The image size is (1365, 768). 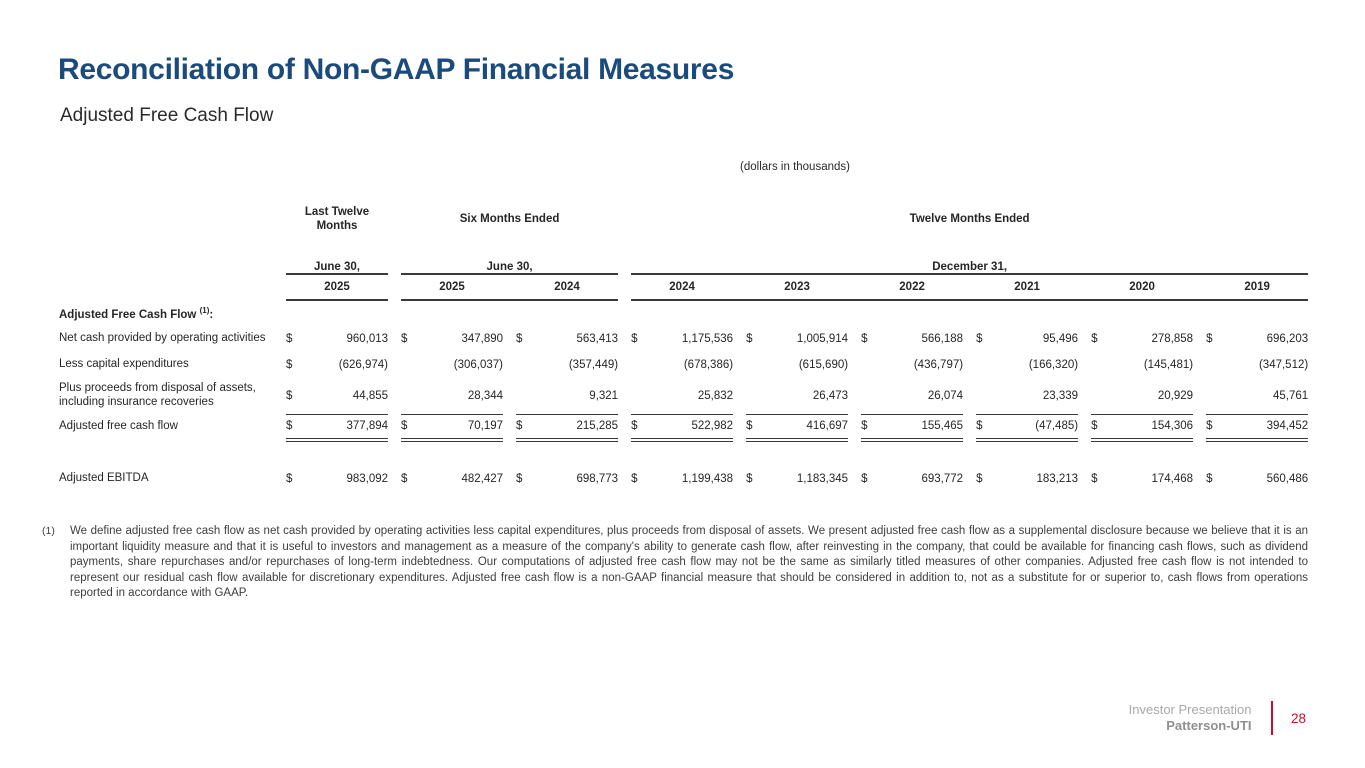 What do you see at coordinates (684, 258) in the screenshot?
I see `header-date-row: June 30, June 30, December 31,` at bounding box center [684, 258].